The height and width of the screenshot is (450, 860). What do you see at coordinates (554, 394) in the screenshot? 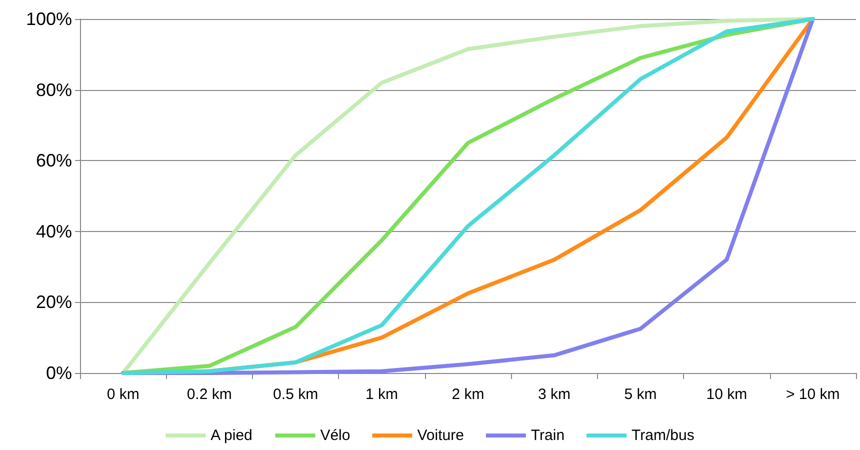
I see `x-tick-label: 3 km` at bounding box center [554, 394].